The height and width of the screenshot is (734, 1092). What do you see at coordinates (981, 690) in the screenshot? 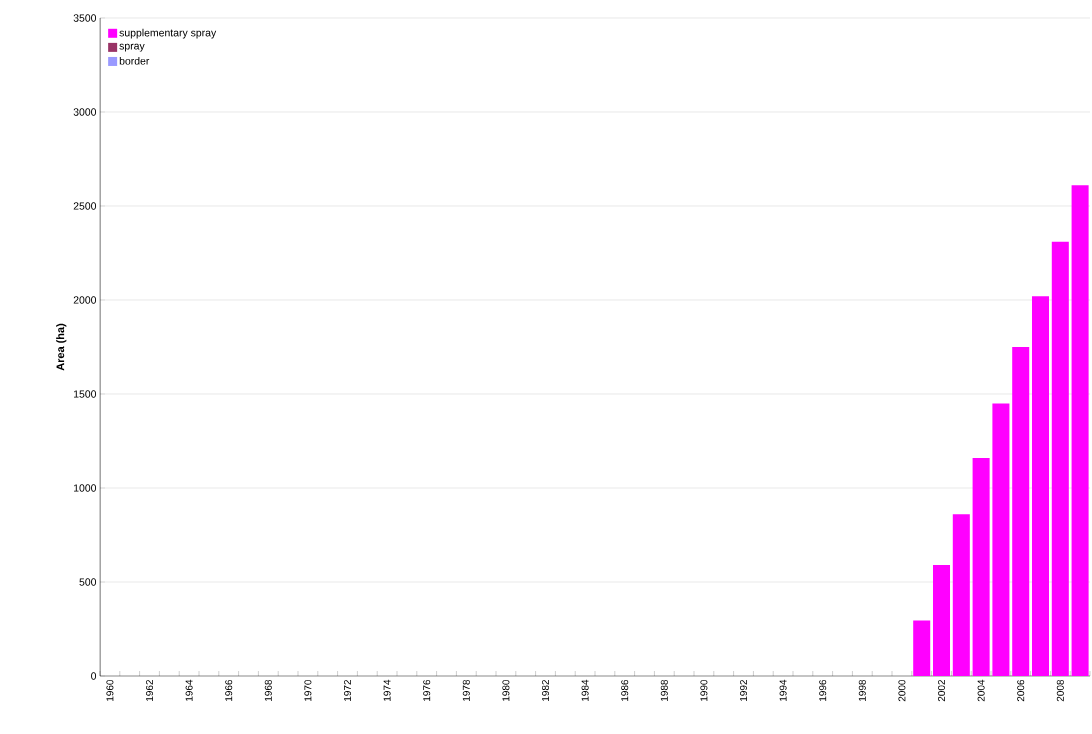
I see `x-tick-label: 2004` at bounding box center [981, 690].